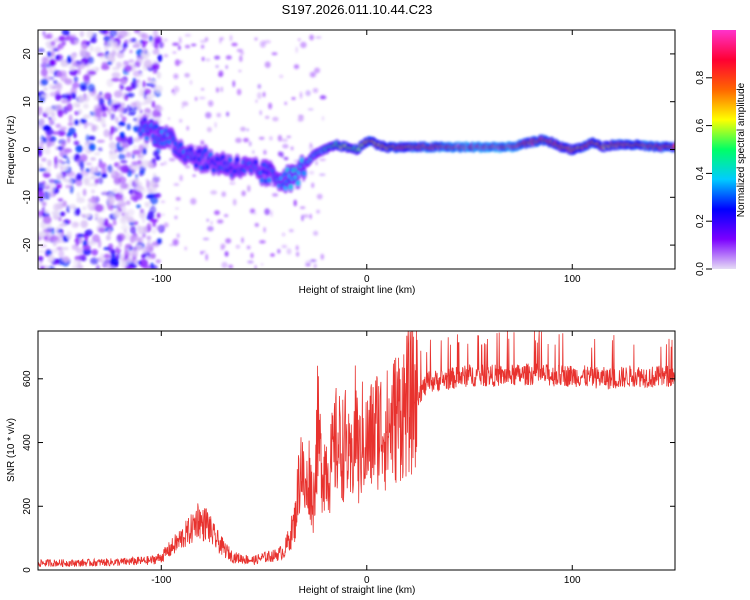  What do you see at coordinates (27, 244) in the screenshot?
I see `y-tick-label: -20` at bounding box center [27, 244].